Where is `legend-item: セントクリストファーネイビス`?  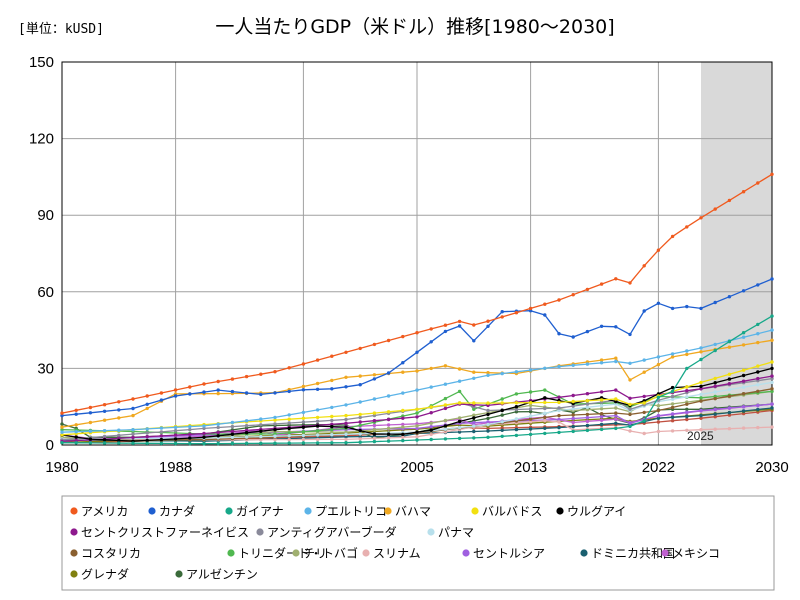
legend-item: セントクリストファーネイビス is located at coordinates (159, 533).